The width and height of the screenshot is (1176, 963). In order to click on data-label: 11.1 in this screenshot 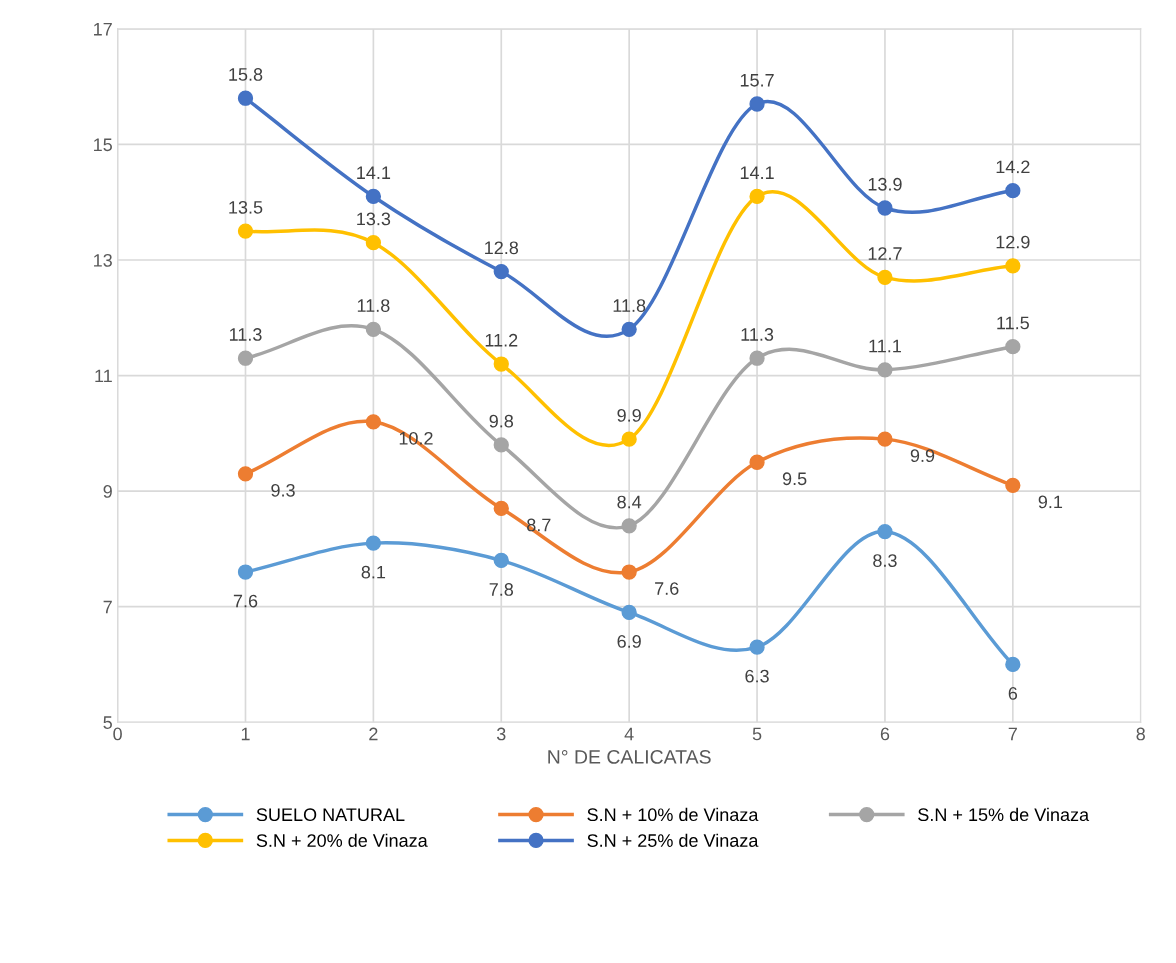, I will do `click(885, 346)`.